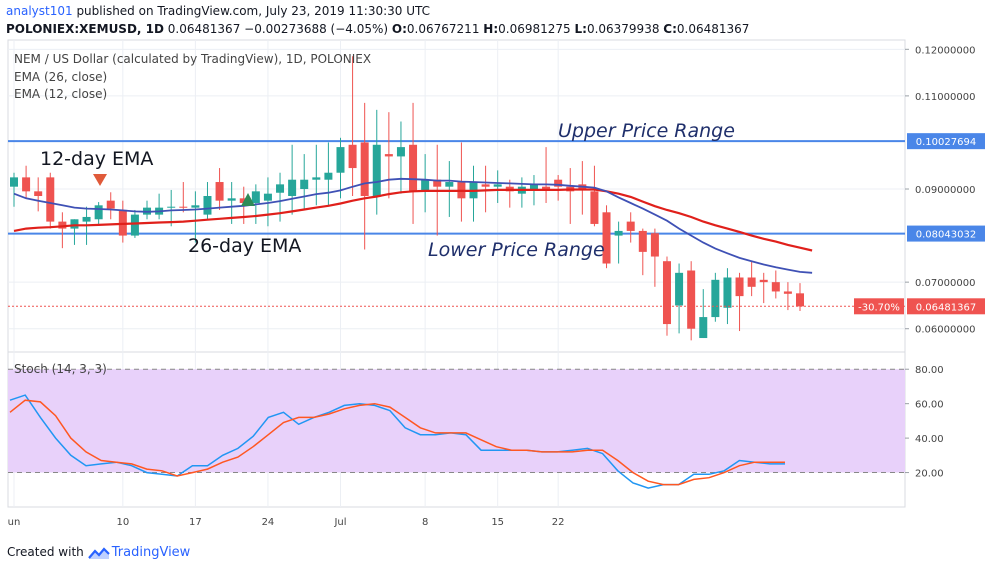 The image size is (987, 571). I want to click on price-range-tag-label: 0.08043032, so click(946, 235).